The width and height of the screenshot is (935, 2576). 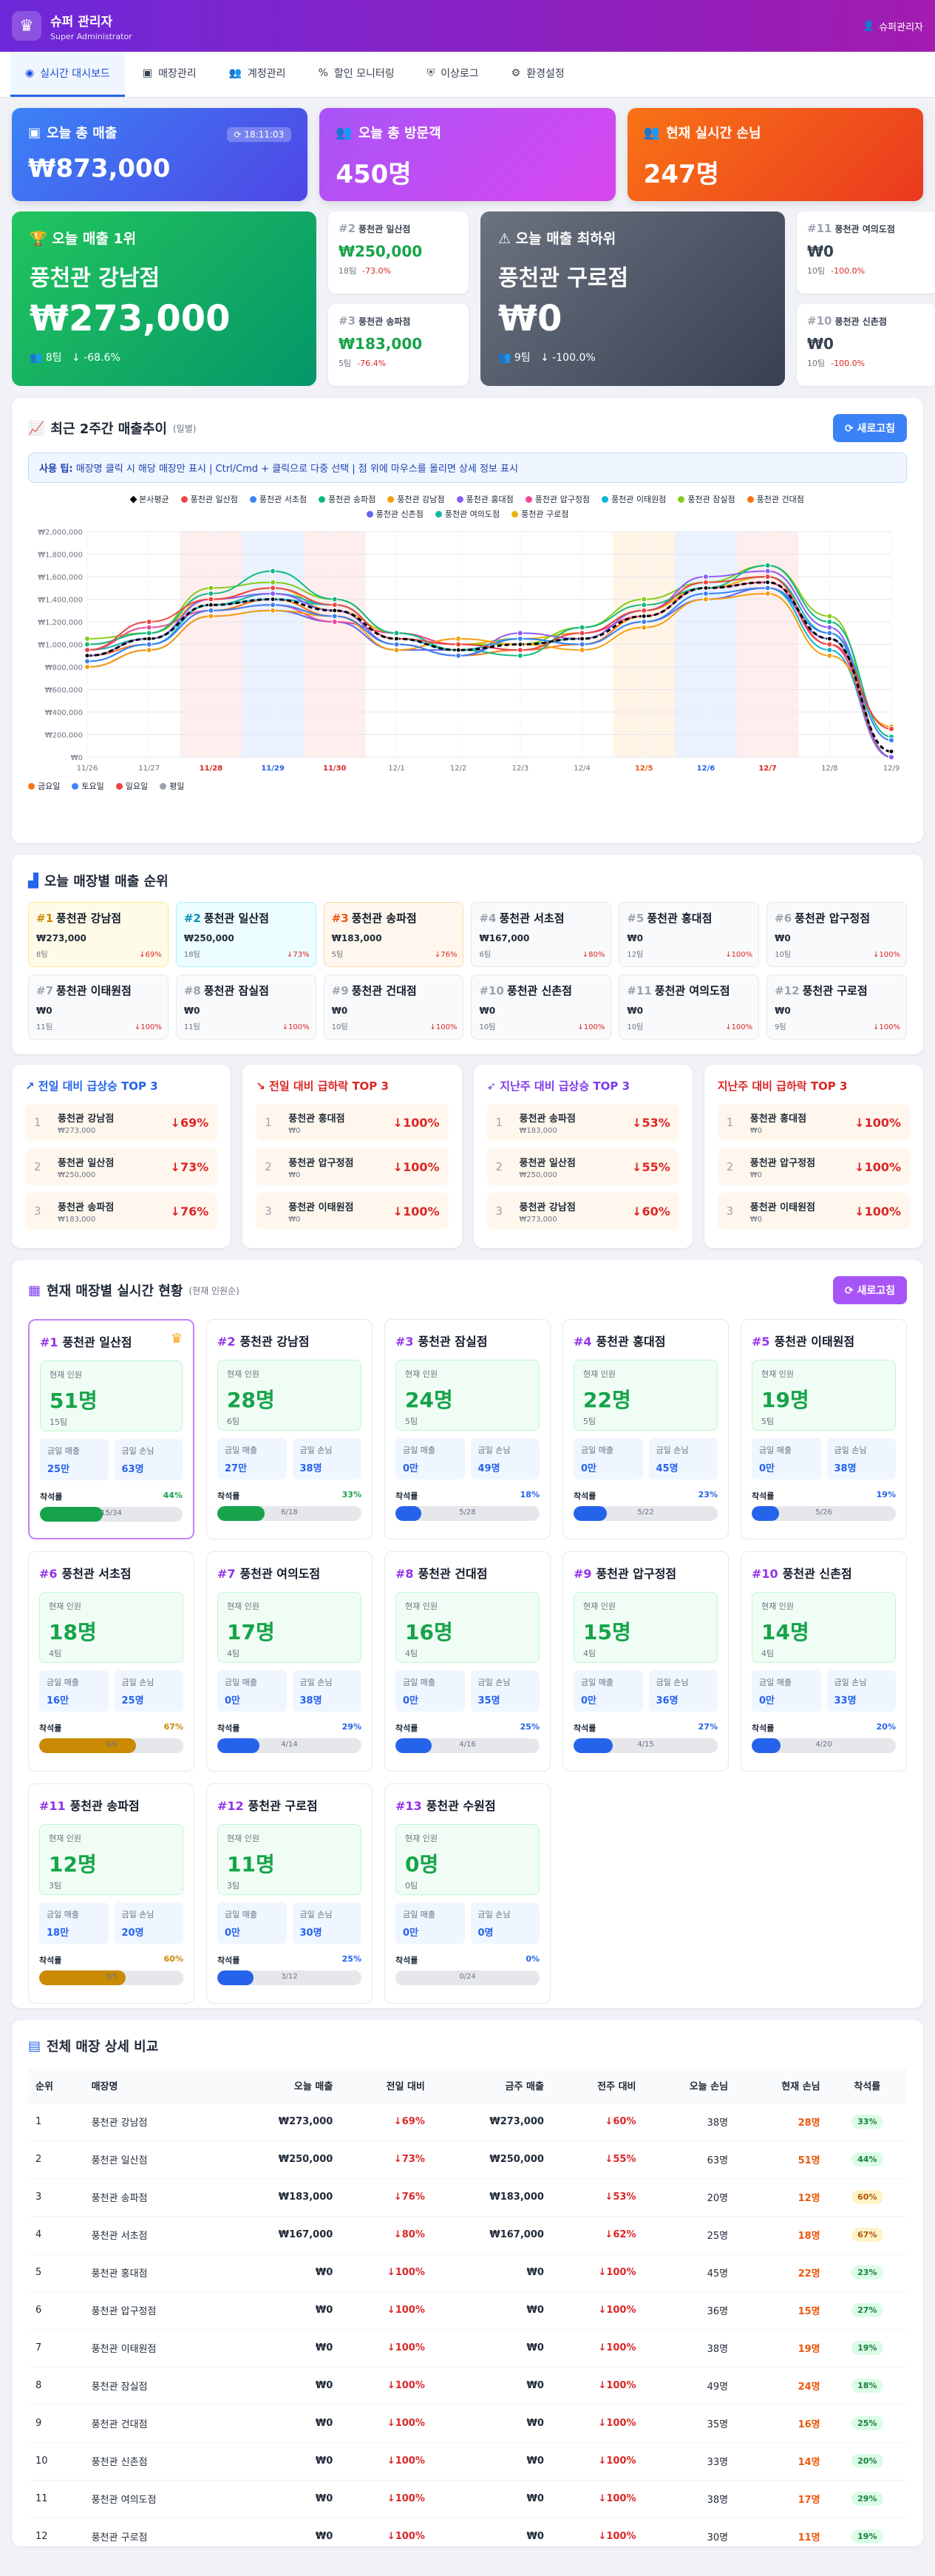 I want to click on top3-row: 3 풍천관 강남점 ₩273,000 ↓60%, so click(x=582, y=1211).